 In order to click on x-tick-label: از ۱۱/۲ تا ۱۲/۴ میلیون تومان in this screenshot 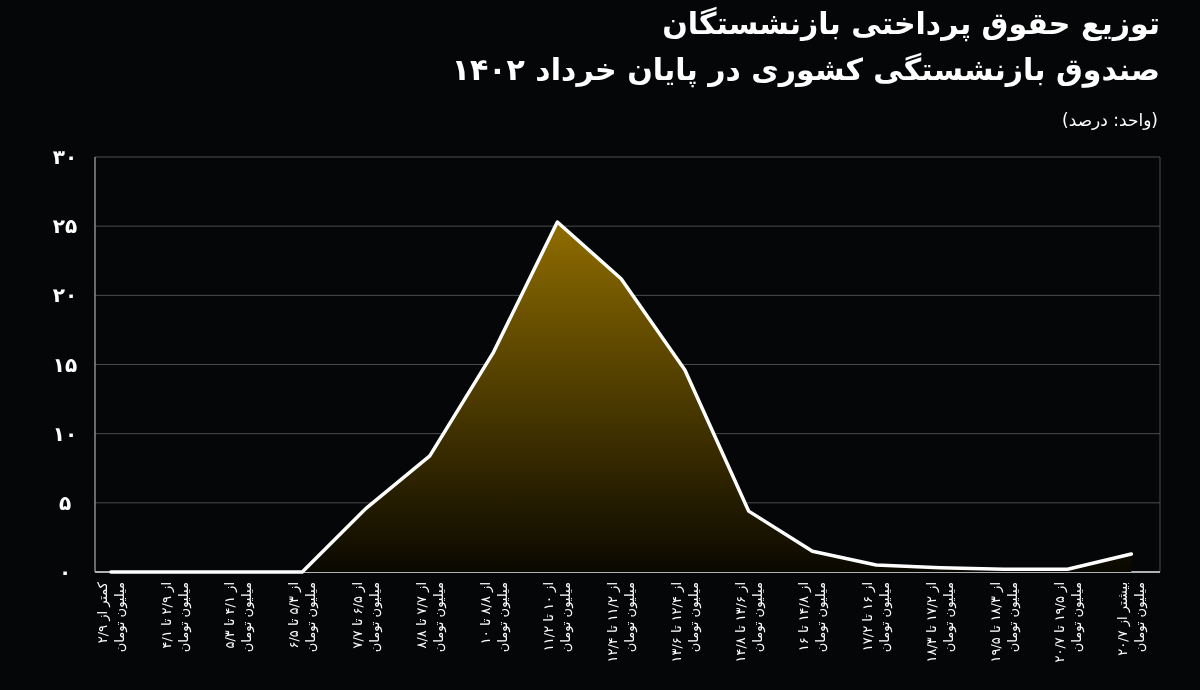, I will do `click(622, 622)`.